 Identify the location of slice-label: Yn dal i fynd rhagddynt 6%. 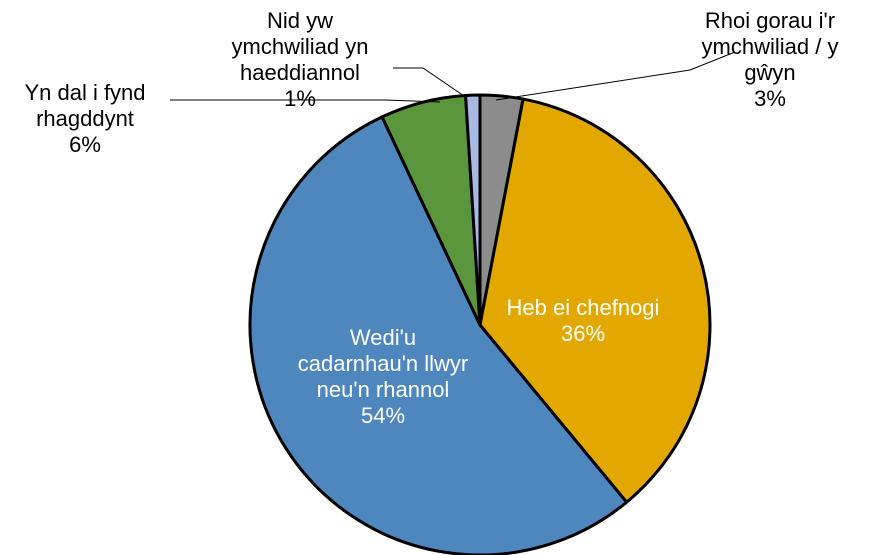
(84, 118).